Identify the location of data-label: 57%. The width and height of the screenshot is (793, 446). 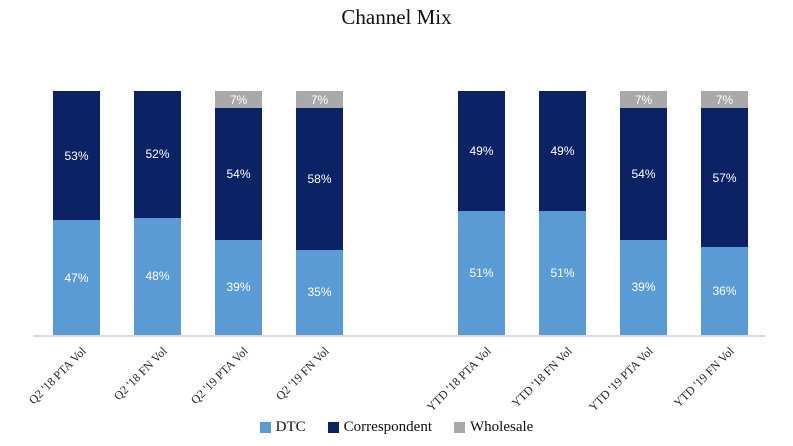
(724, 177).